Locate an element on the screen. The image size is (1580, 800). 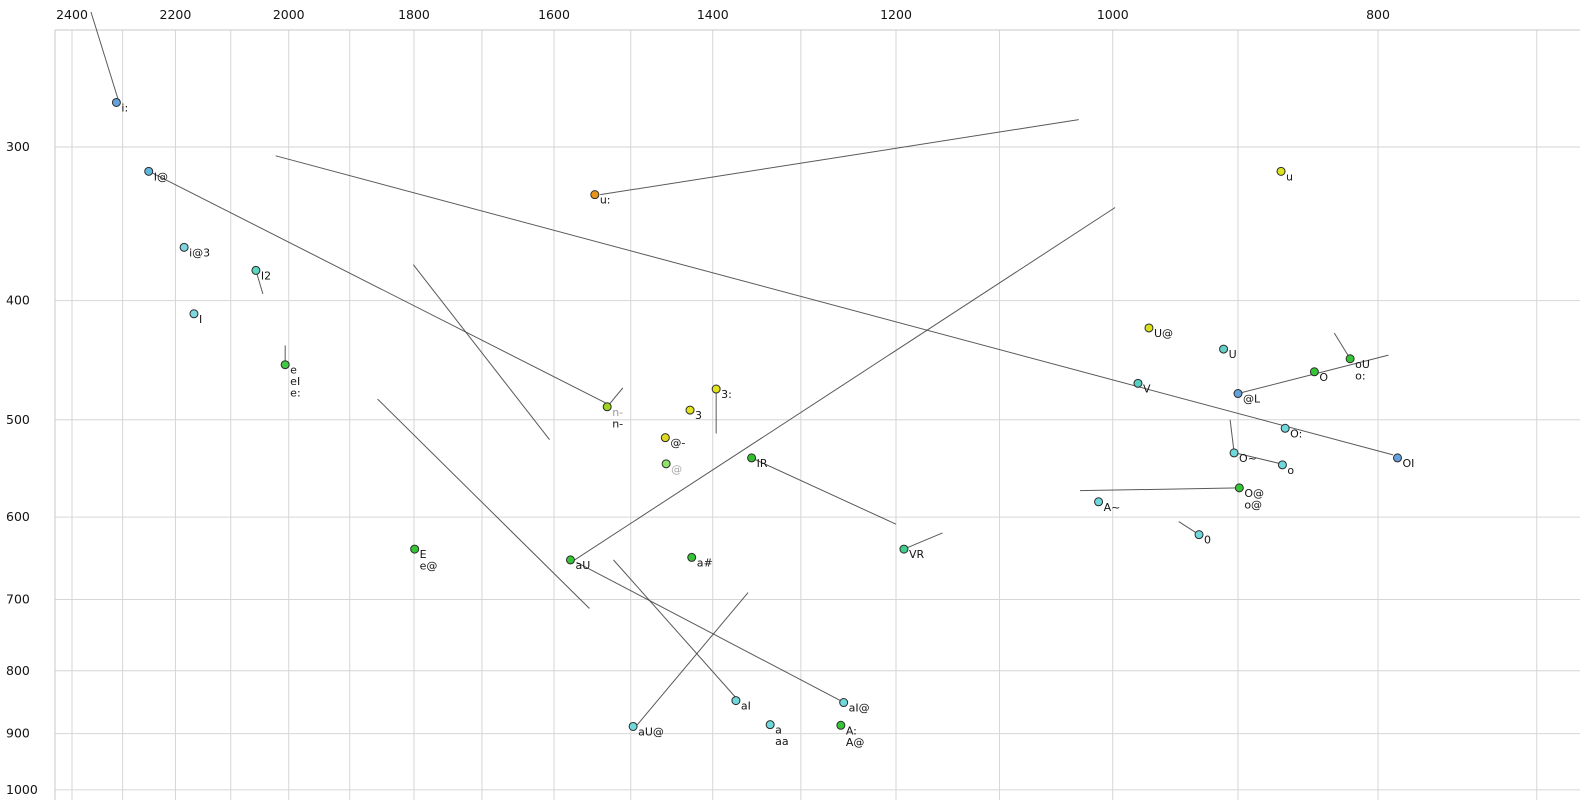
y-axis-tick-label: 300 is located at coordinates (18, 146).